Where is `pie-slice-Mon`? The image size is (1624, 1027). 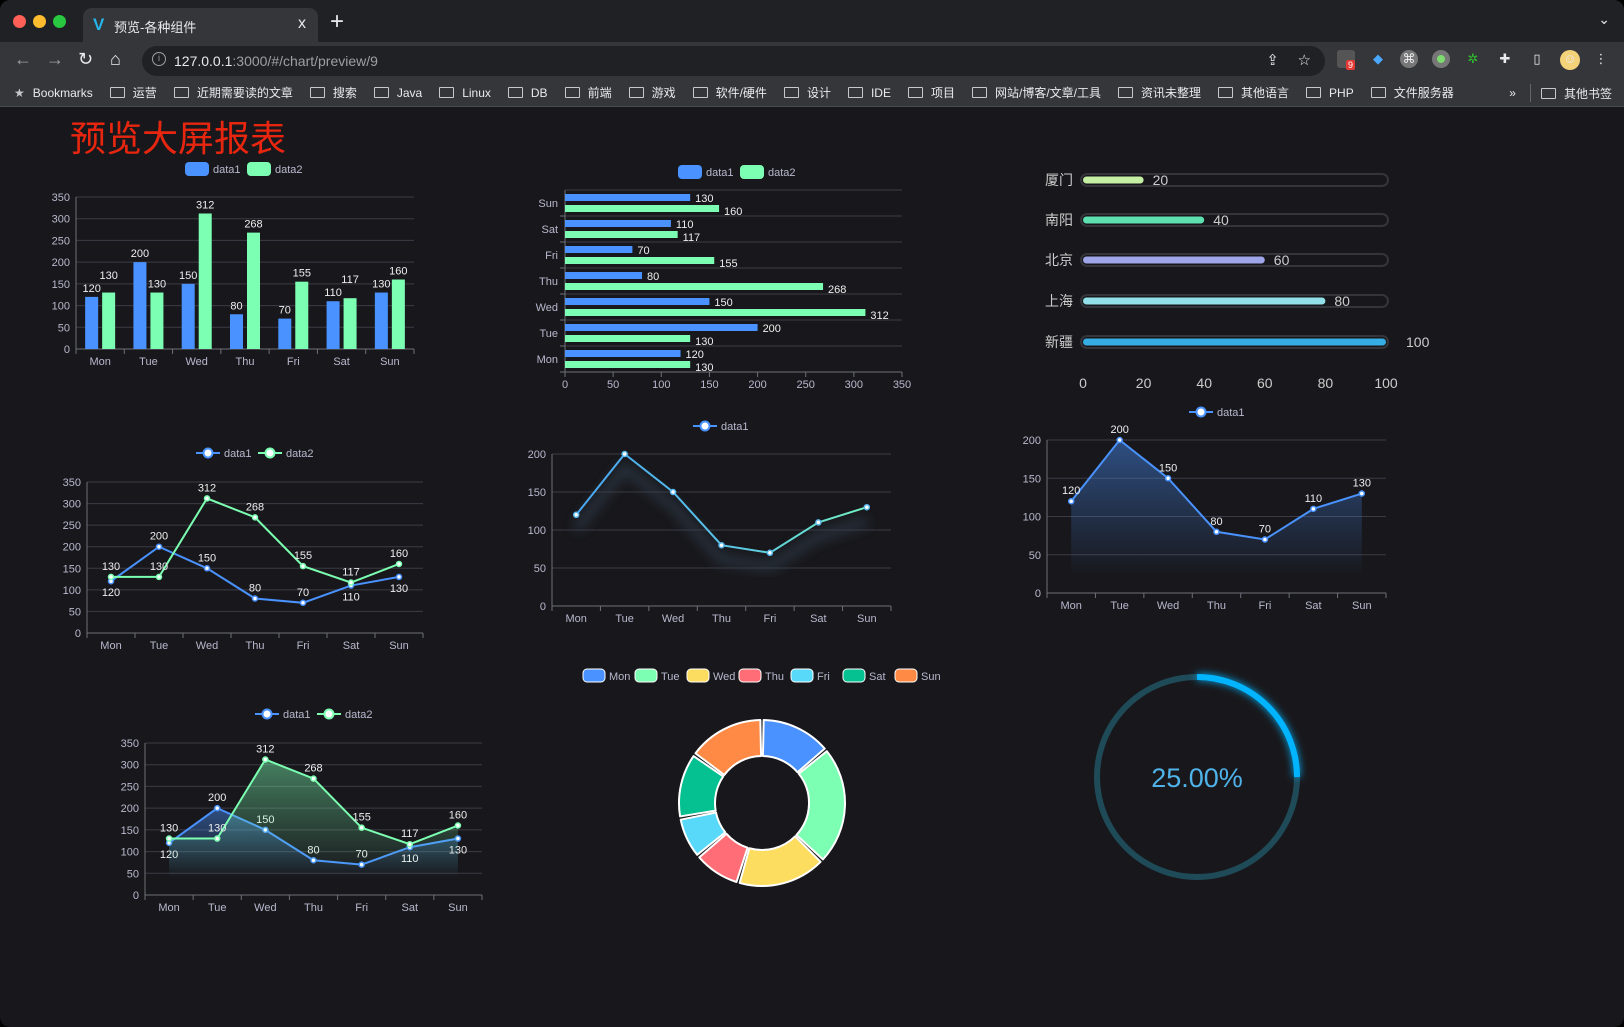
pie-slice-Mon is located at coordinates (793, 746).